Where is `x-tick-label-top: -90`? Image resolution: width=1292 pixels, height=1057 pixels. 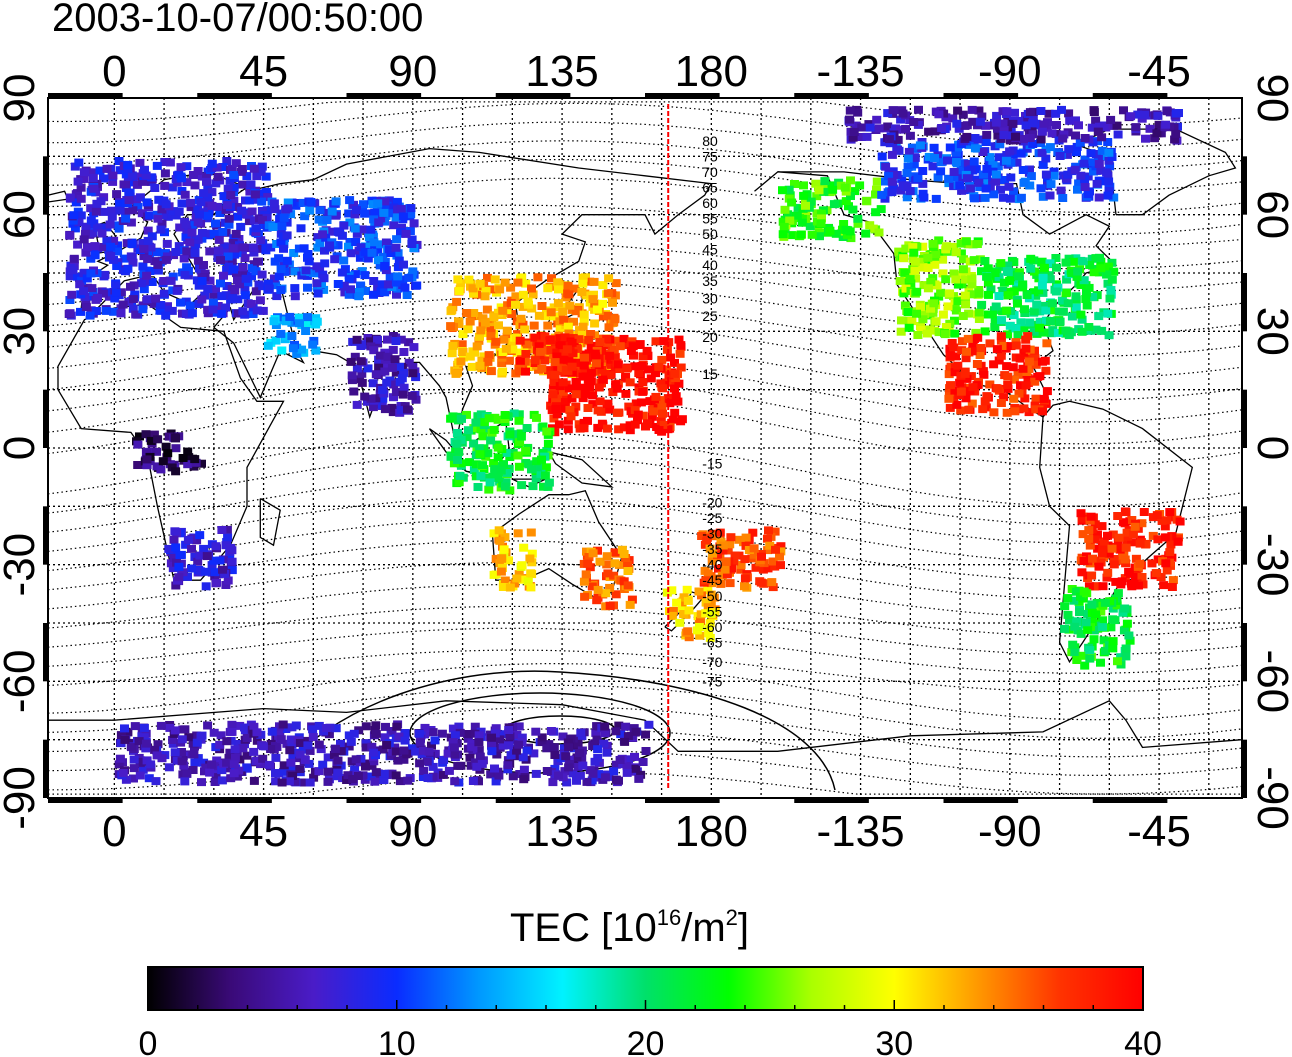
x-tick-label-top: -90 is located at coordinates (1010, 71).